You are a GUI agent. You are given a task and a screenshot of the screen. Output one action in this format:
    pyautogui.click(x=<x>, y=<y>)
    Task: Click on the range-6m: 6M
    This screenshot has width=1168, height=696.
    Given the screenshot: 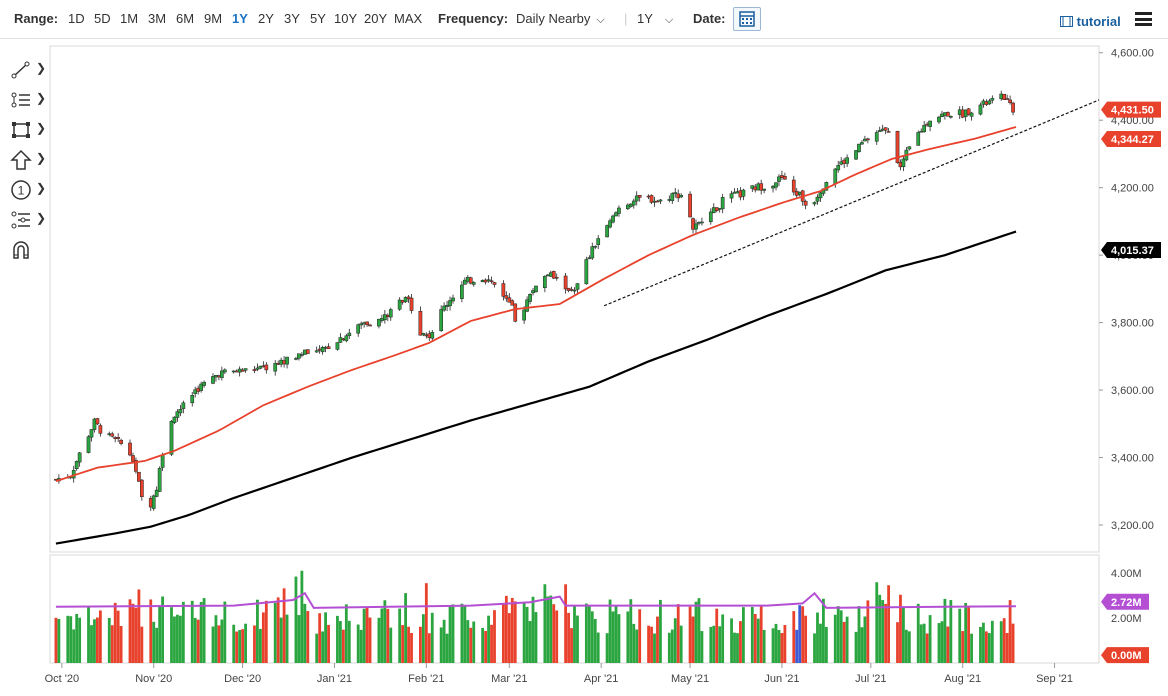 What is the action you would take?
    pyautogui.click(x=185, y=18)
    